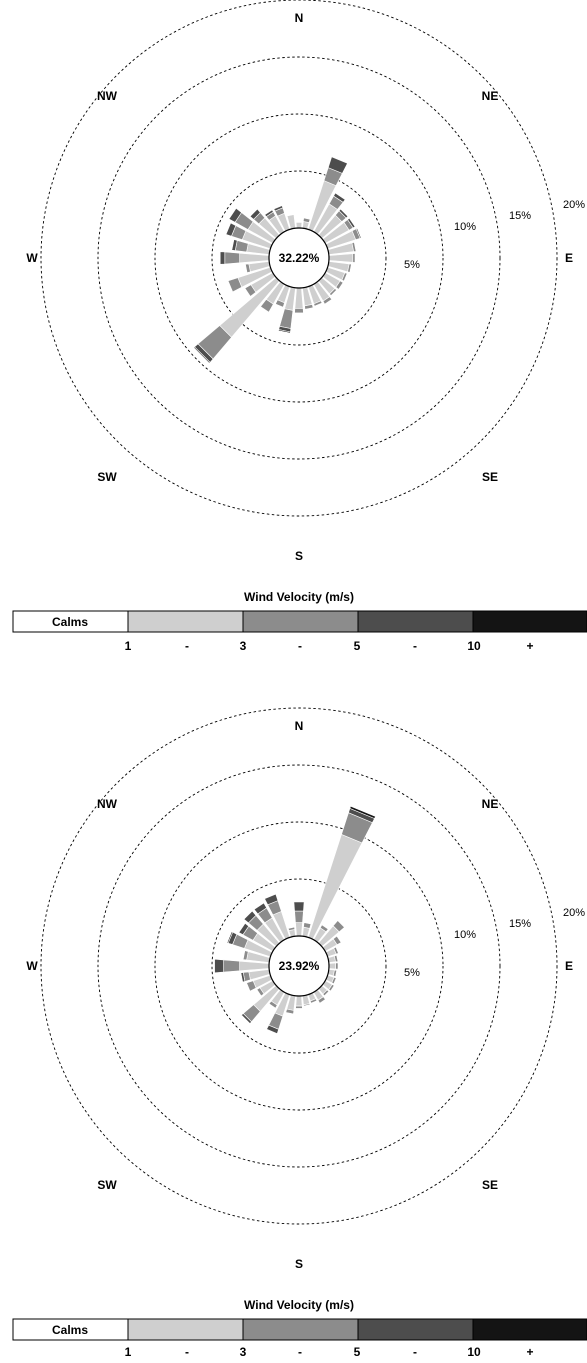 The image size is (587, 1363). Describe the element at coordinates (107, 477) in the screenshot. I see `direction-label-sw: SW` at that location.